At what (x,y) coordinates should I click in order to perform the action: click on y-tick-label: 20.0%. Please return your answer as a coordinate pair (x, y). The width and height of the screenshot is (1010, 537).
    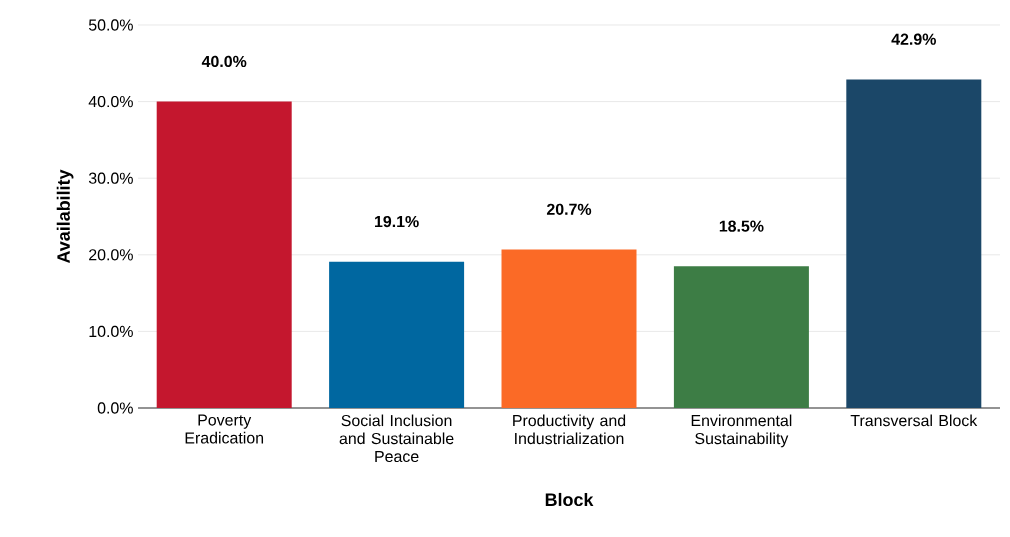
    Looking at the image, I should click on (111, 255).